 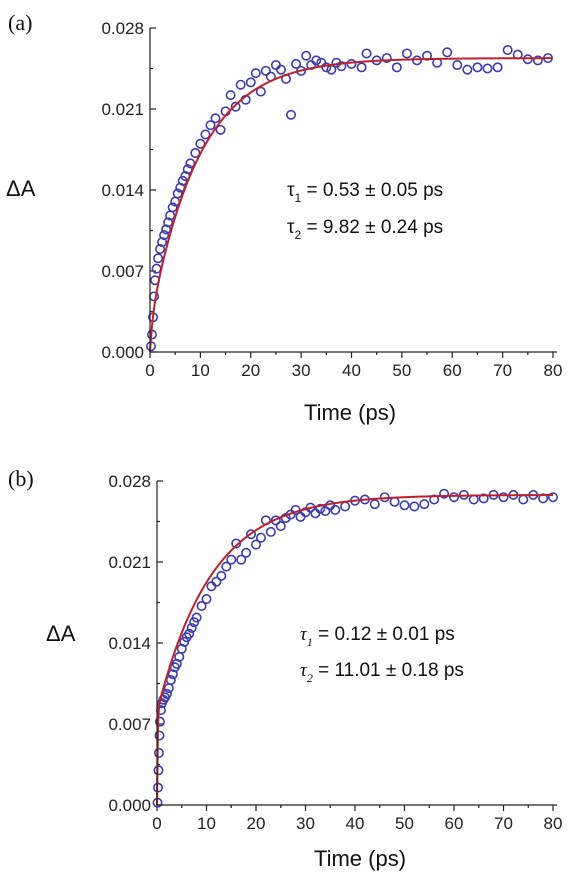 I want to click on x-tick-label-b-2: 20, so click(x=256, y=823).